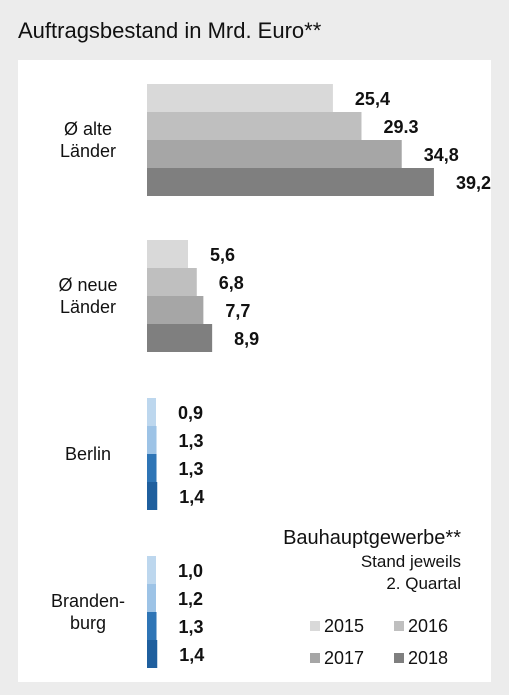 Image resolution: width=509 pixels, height=695 pixels. Describe the element at coordinates (190, 599) in the screenshot. I see `data-label: 1,2` at that location.